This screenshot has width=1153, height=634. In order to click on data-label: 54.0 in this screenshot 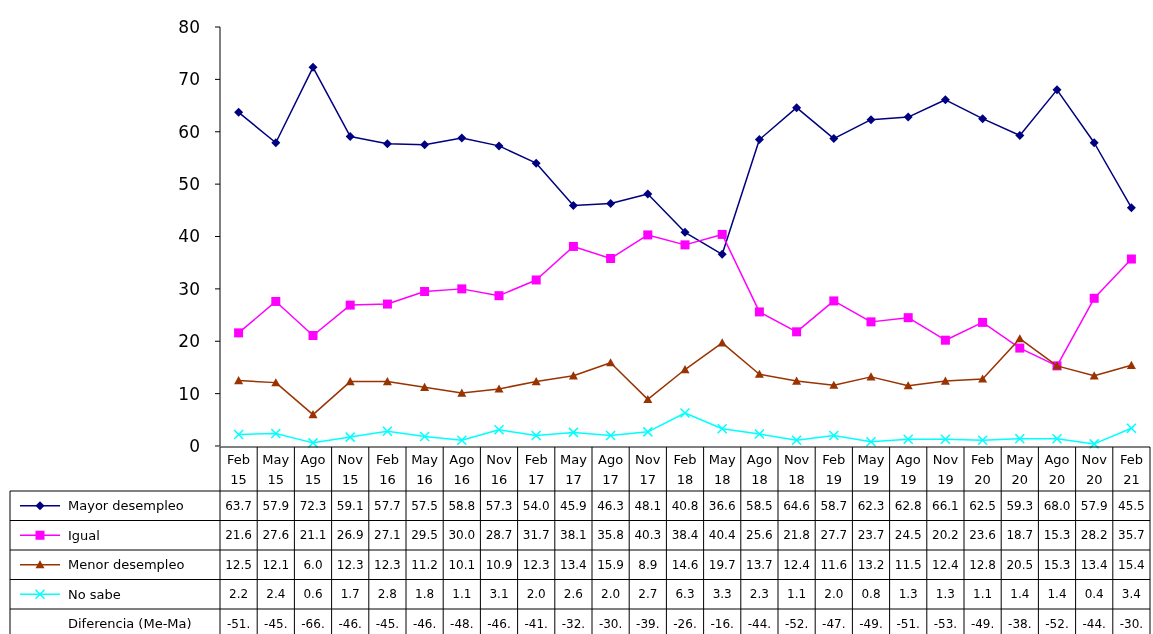, I will do `click(536, 505)`.